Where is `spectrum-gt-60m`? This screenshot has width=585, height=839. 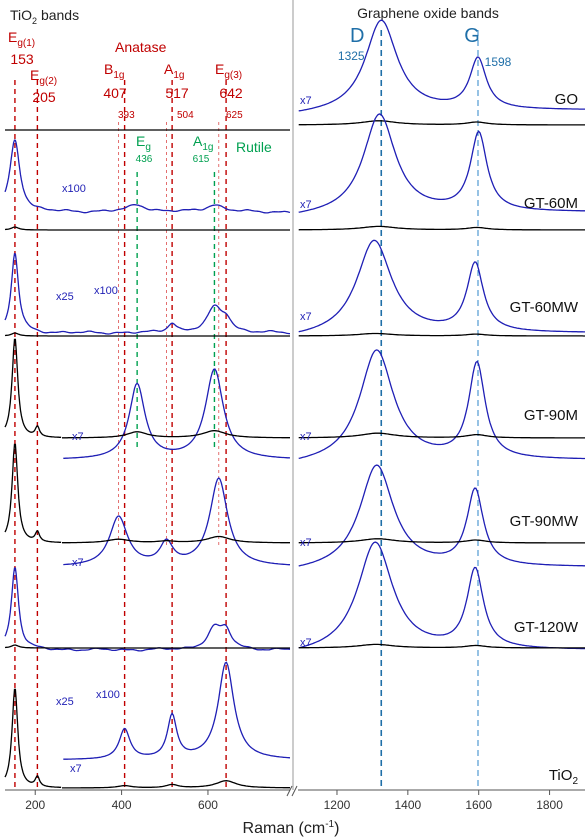 spectrum-gt-60m is located at coordinates (294, 172).